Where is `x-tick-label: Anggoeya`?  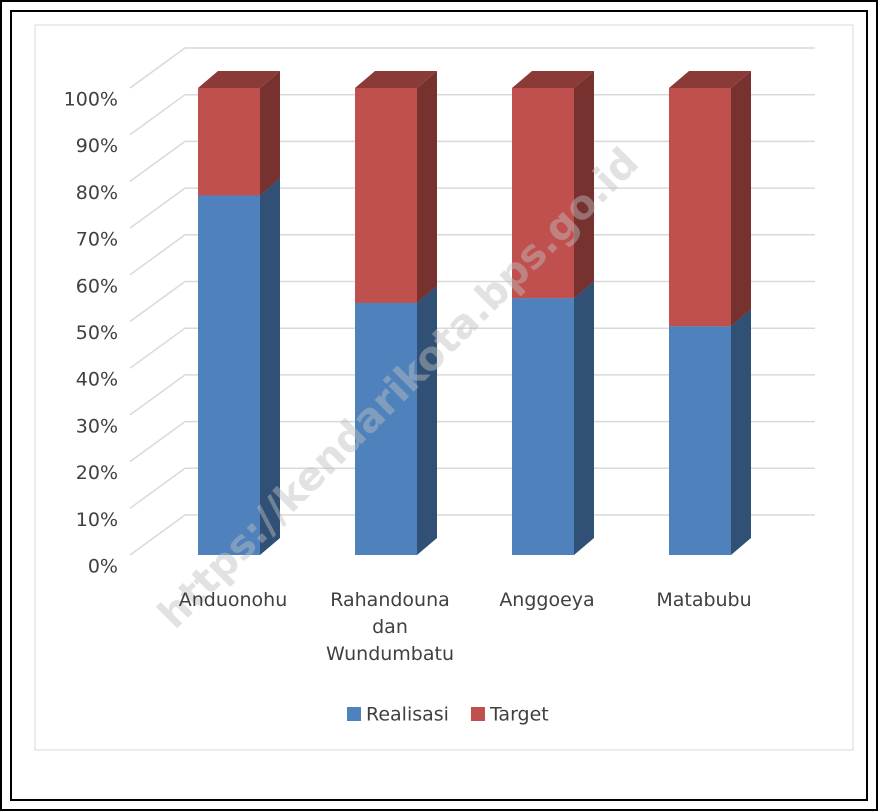 x-tick-label: Anggoeya is located at coordinates (547, 600).